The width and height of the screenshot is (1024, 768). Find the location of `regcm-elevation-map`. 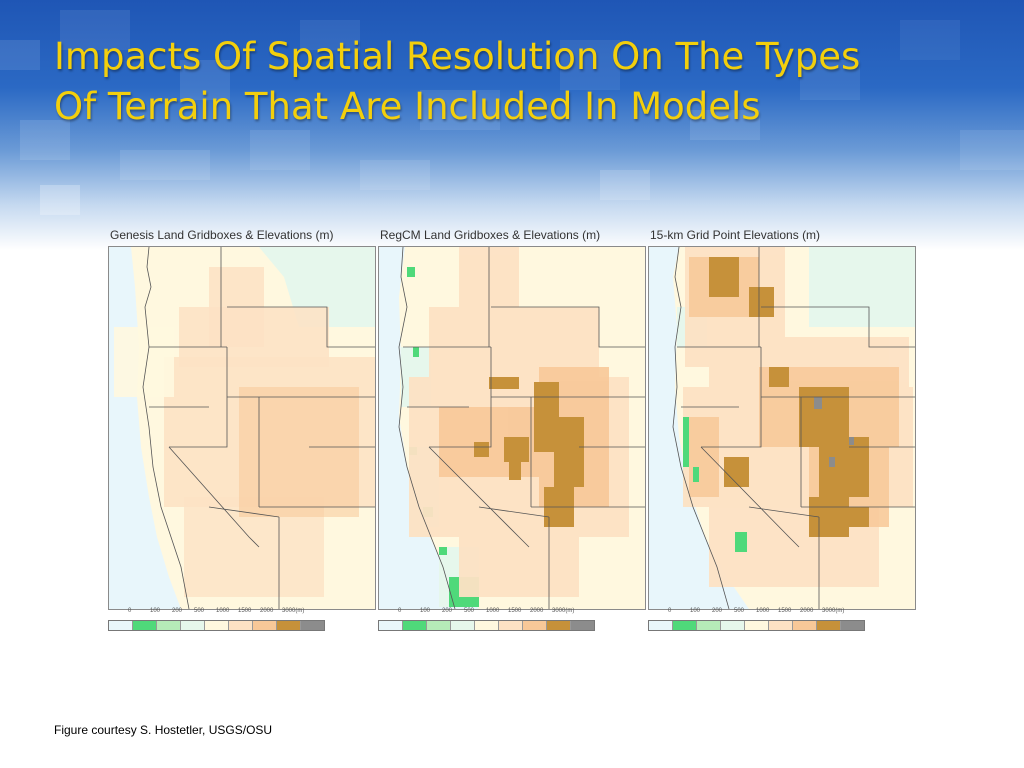

regcm-elevation-map is located at coordinates (512, 428).